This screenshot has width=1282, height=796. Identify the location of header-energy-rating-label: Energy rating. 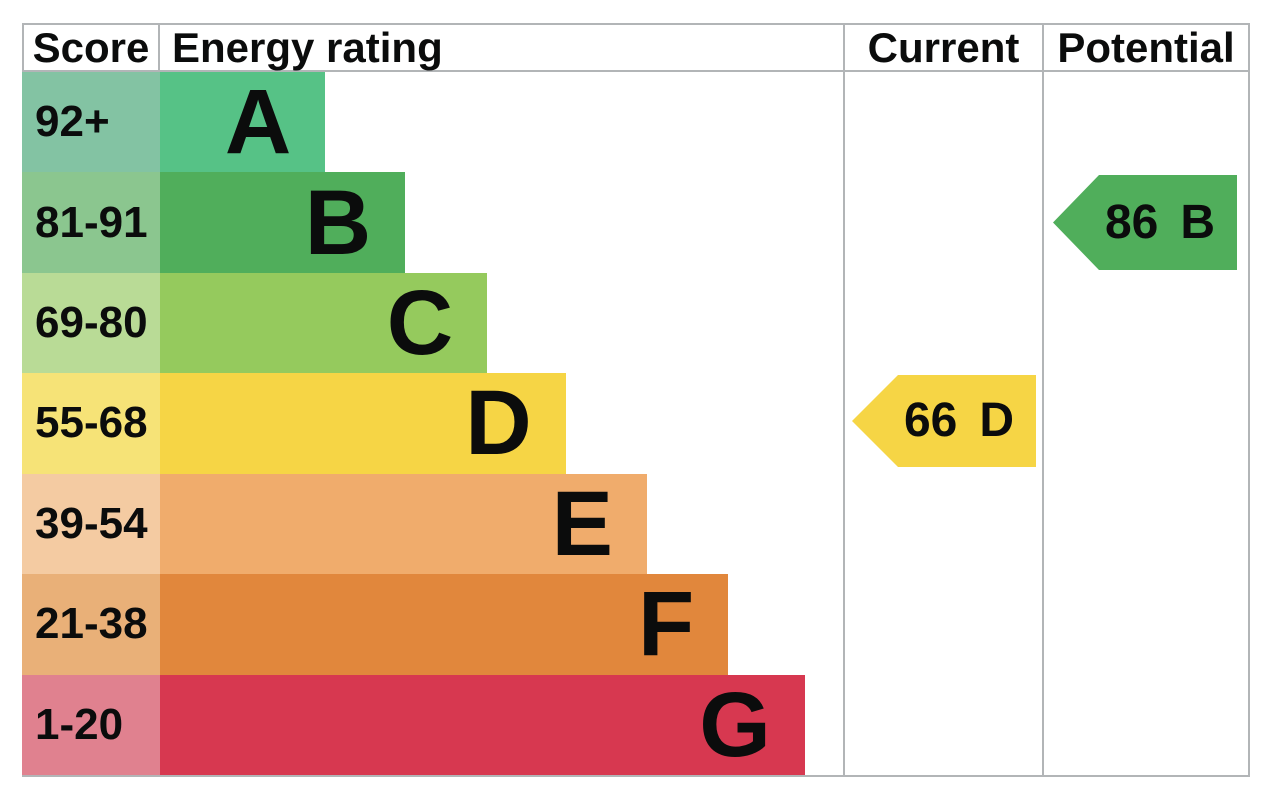
(307, 47).